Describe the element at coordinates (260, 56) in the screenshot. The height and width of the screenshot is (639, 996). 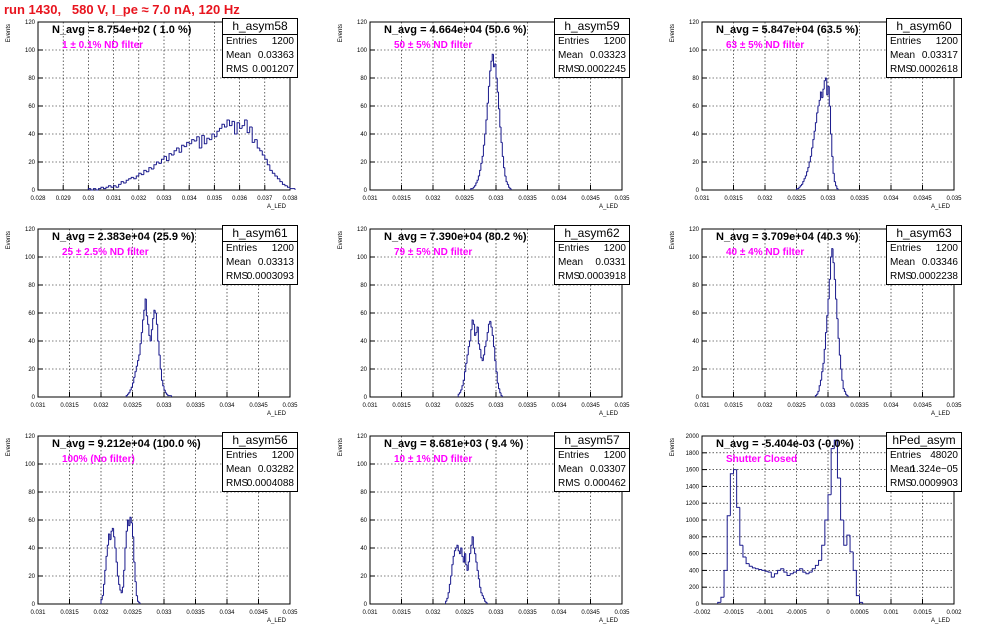
I see `stats-row-mean: Mean 0.03363` at that location.